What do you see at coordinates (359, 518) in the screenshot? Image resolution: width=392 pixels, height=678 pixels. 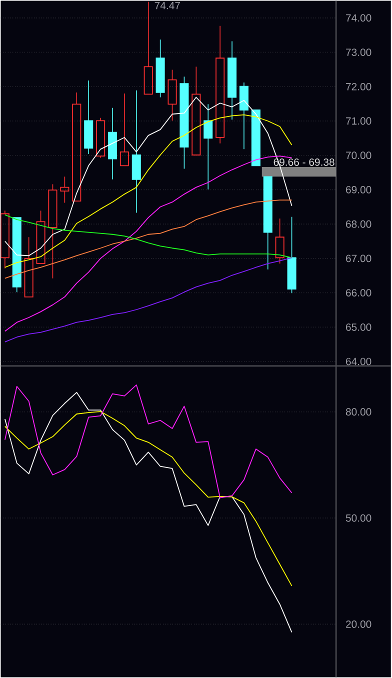 I see `y-tick-label: 50.00` at bounding box center [359, 518].